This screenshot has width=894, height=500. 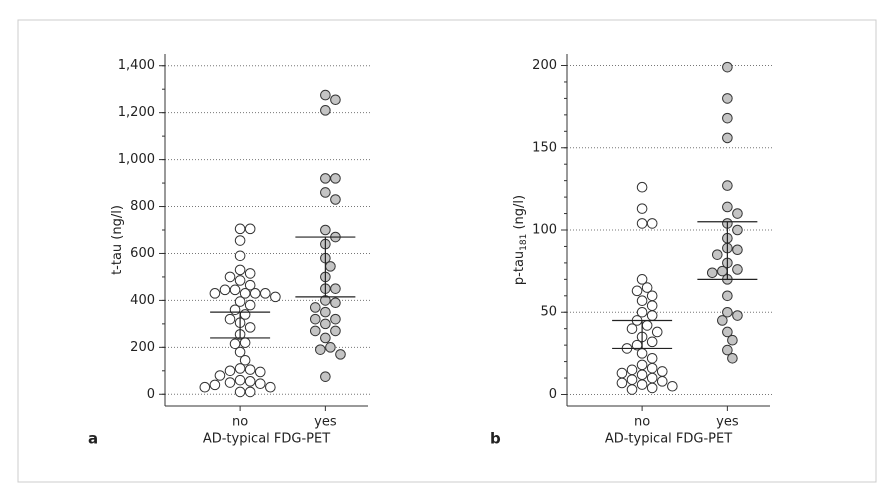 What do you see at coordinates (519, 214) in the screenshot?
I see `y-axis-label-suffix: (ng/l)` at bounding box center [519, 214].